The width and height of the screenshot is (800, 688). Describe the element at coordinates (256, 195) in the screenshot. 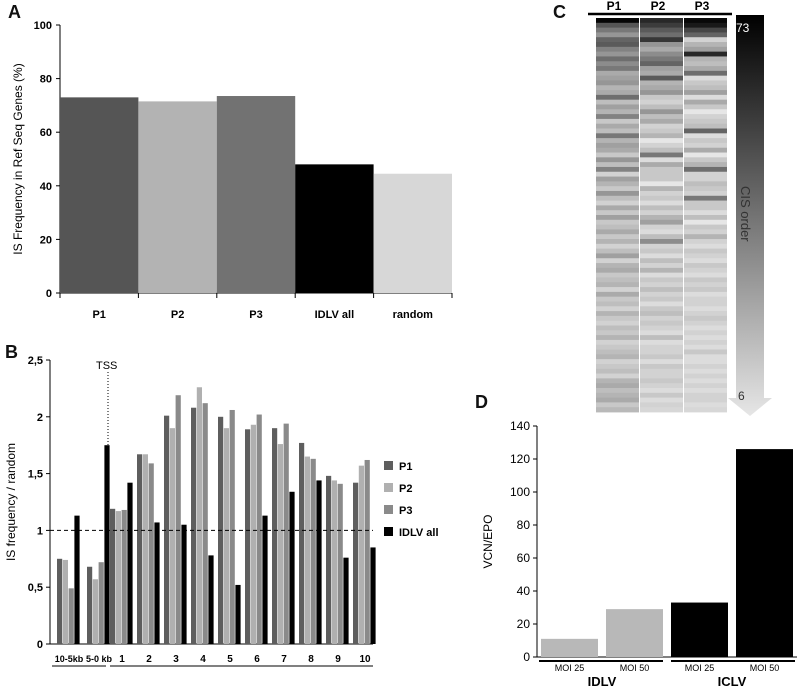

I see `panel-a-bar-p3` at that location.